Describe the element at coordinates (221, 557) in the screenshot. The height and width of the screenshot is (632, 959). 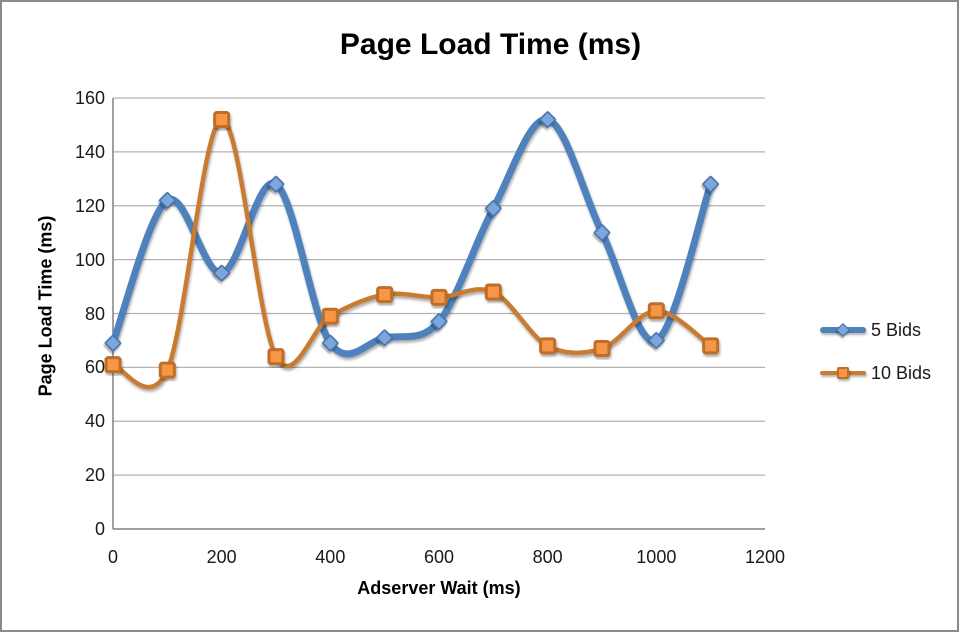
I see `x-tick-label: 200` at that location.